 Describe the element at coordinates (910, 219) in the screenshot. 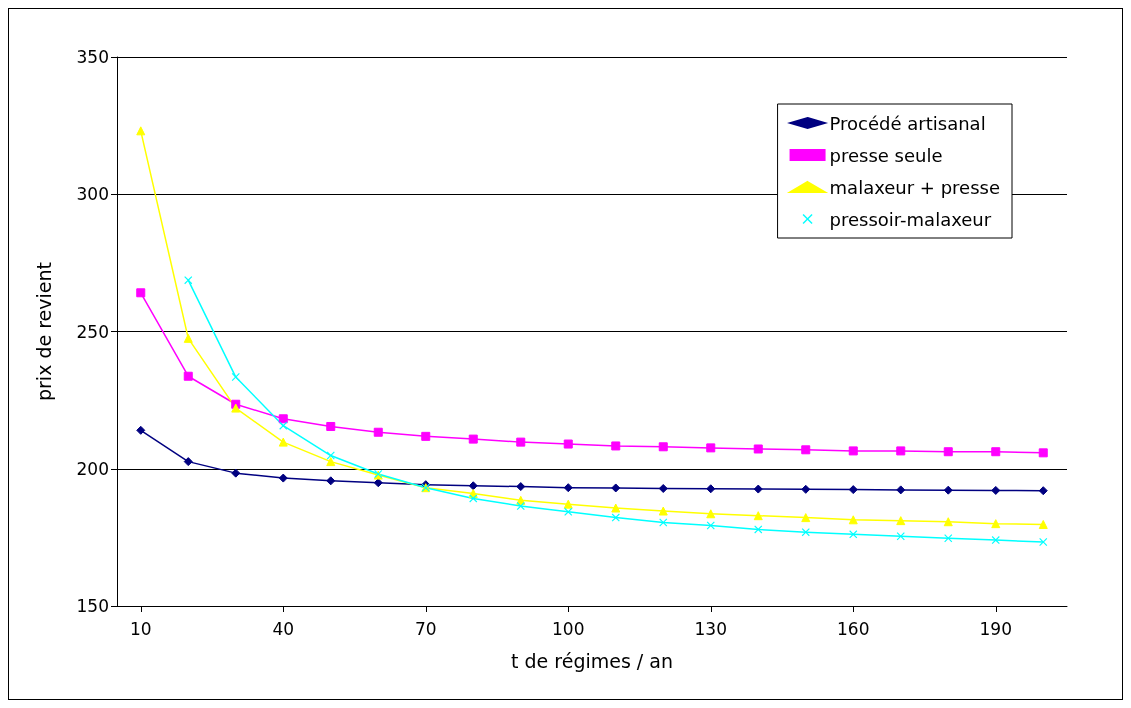

I see `legend-label: pressoir-malaxeur` at that location.